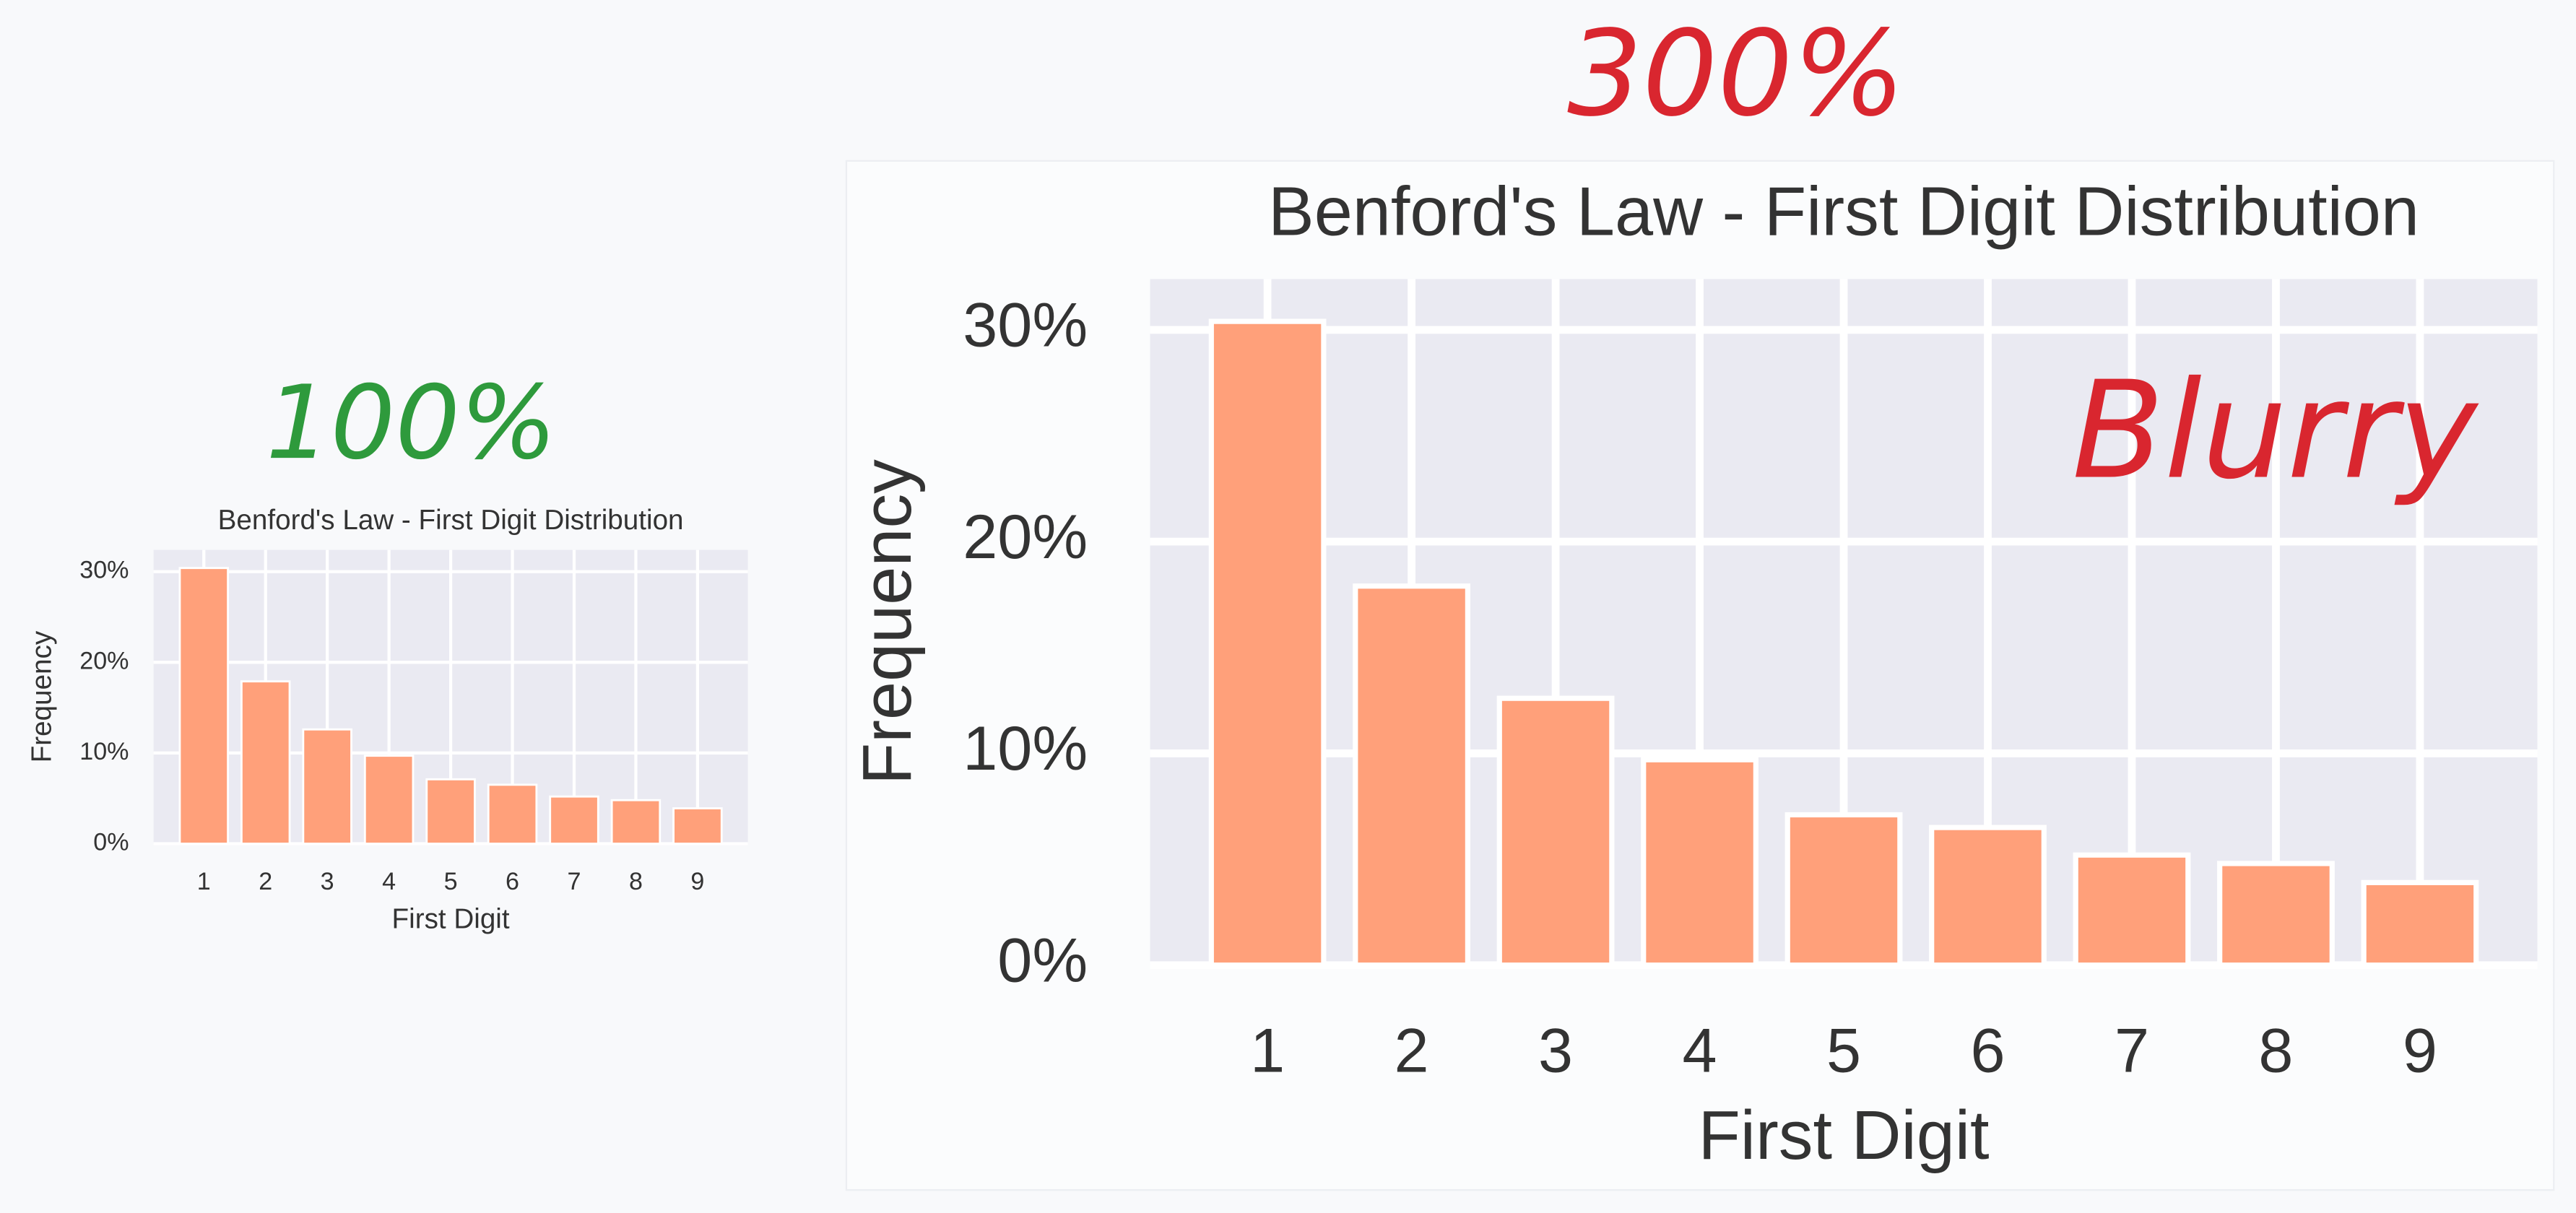  What do you see at coordinates (411, 423) in the screenshot?
I see `annotation: 100%` at bounding box center [411, 423].